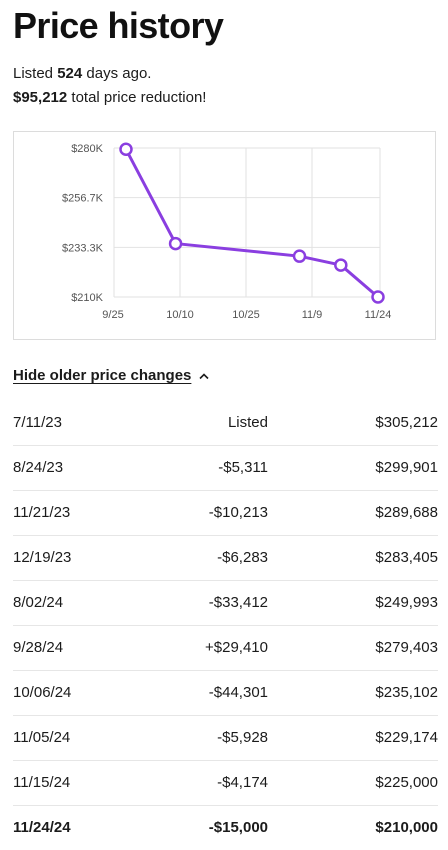 The image size is (448, 850). Describe the element at coordinates (406, 557) in the screenshot. I see `history-price: $283,405` at that location.